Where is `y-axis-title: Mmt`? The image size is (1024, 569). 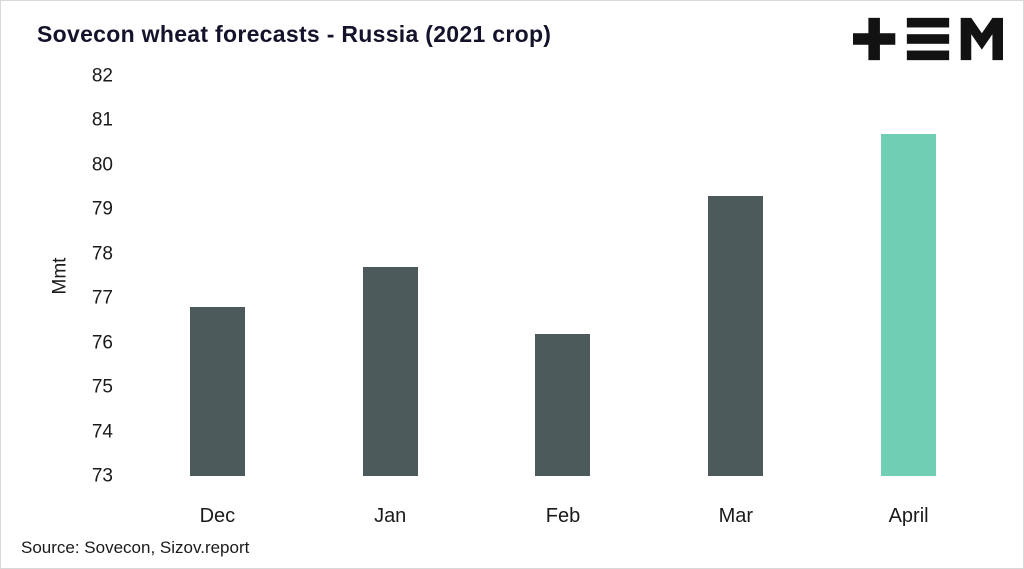
y-axis-title: Mmt is located at coordinates (59, 276).